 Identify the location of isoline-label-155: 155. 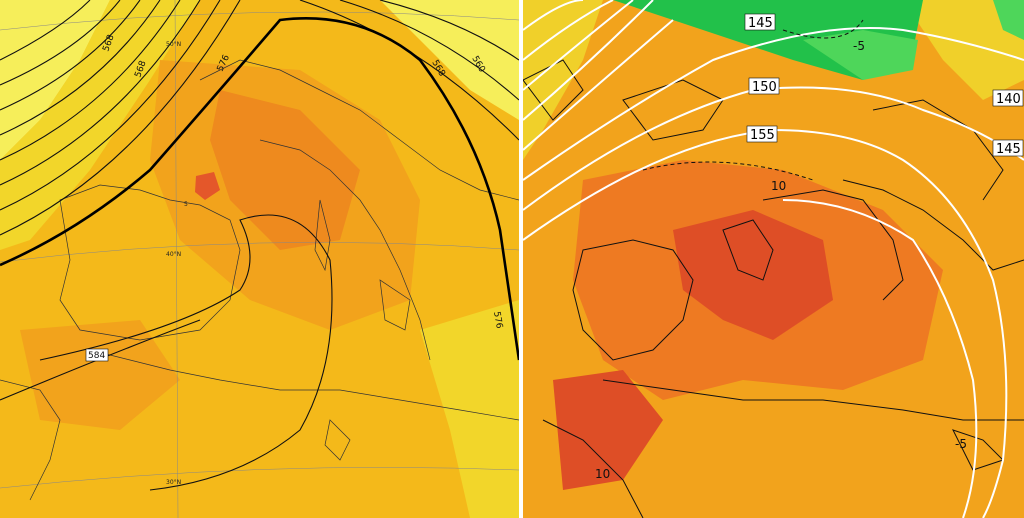
(762, 134).